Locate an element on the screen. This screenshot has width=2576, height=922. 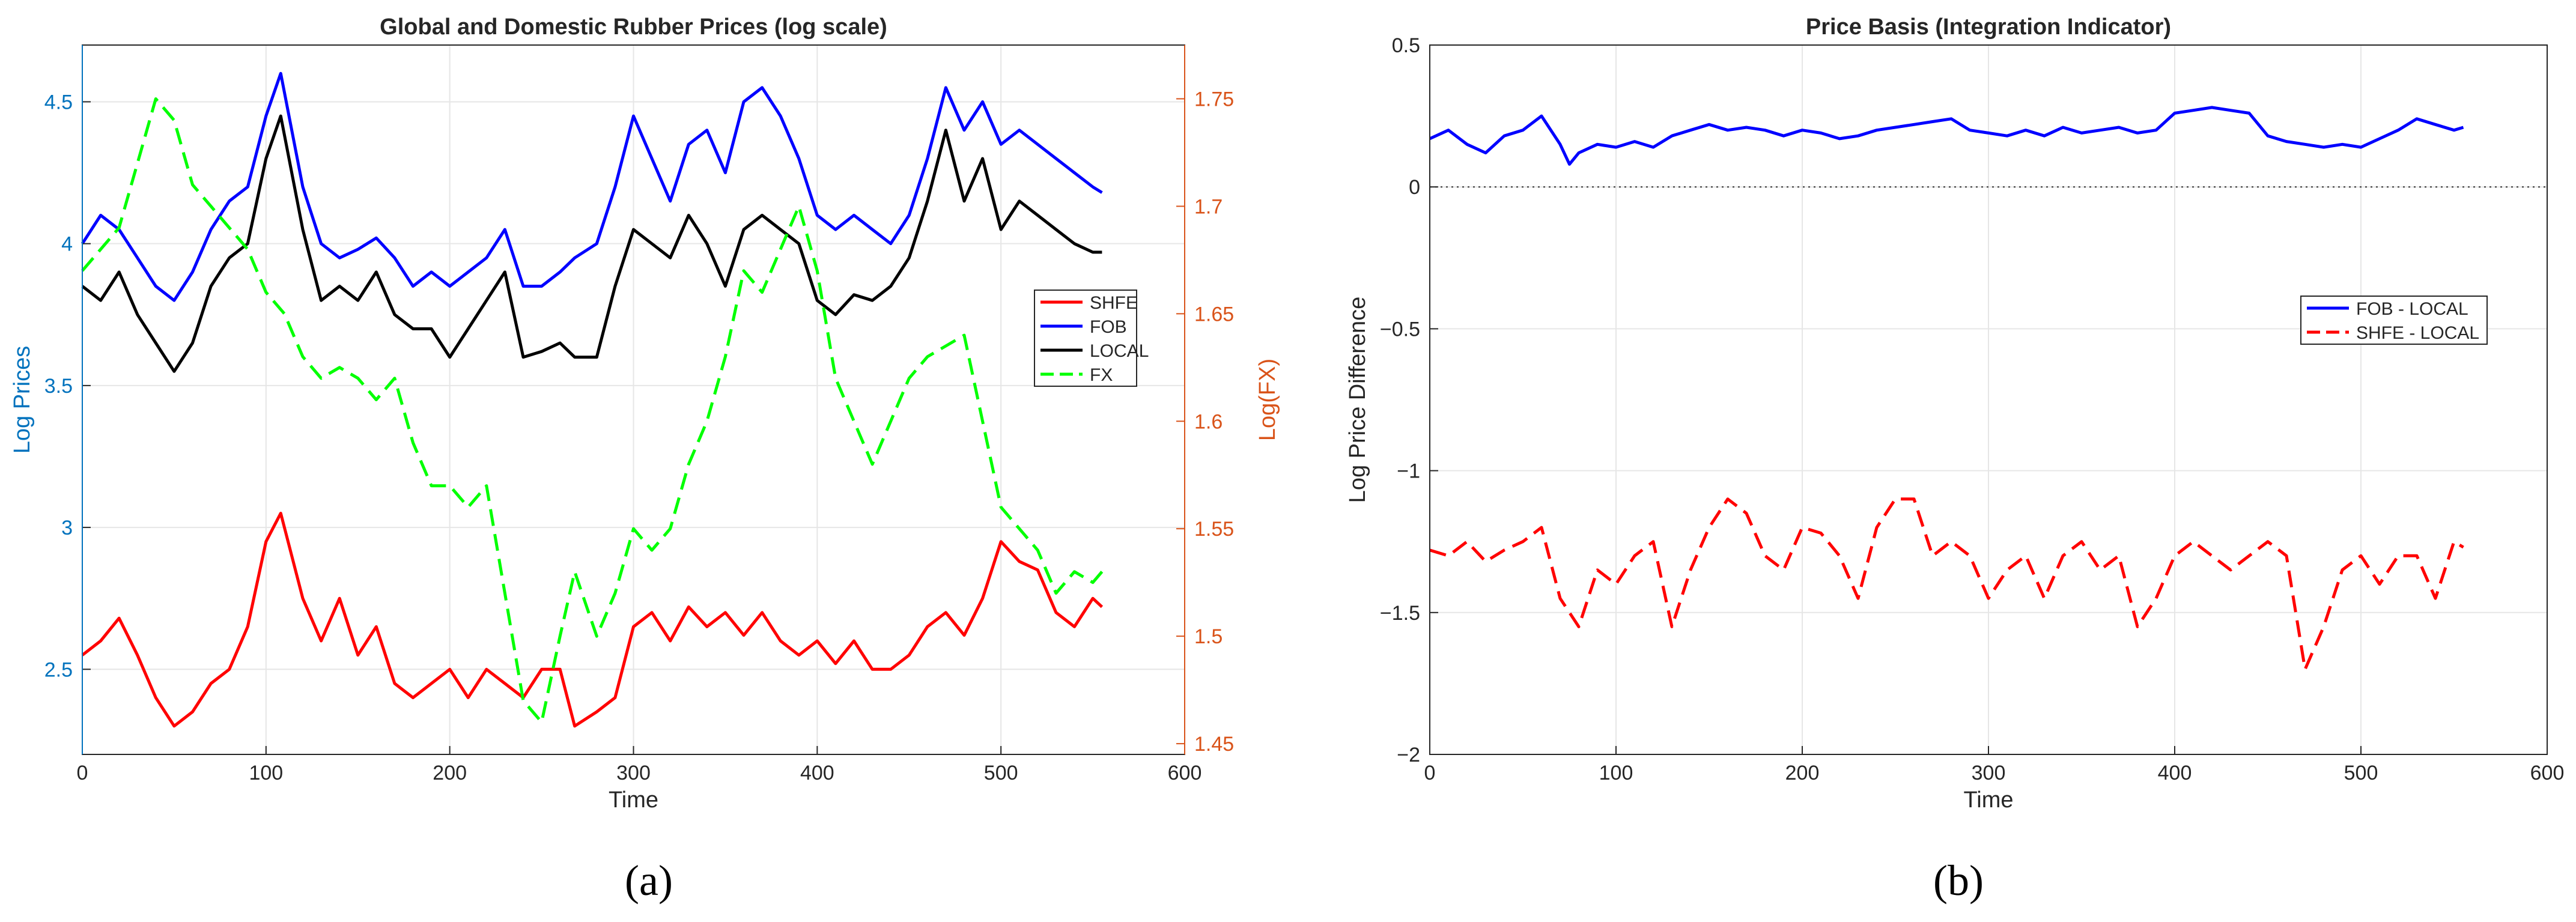
y-tick-label: 4 is located at coordinates (67, 244).